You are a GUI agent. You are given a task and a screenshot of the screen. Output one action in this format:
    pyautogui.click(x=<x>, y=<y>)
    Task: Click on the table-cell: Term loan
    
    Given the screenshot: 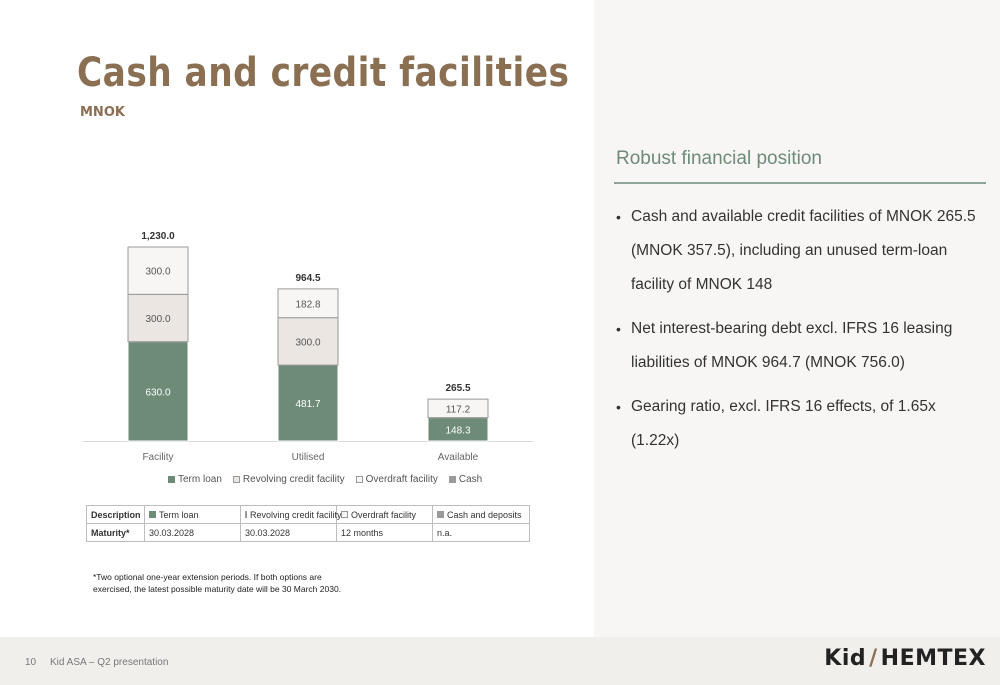 What is the action you would take?
    pyautogui.click(x=192, y=514)
    